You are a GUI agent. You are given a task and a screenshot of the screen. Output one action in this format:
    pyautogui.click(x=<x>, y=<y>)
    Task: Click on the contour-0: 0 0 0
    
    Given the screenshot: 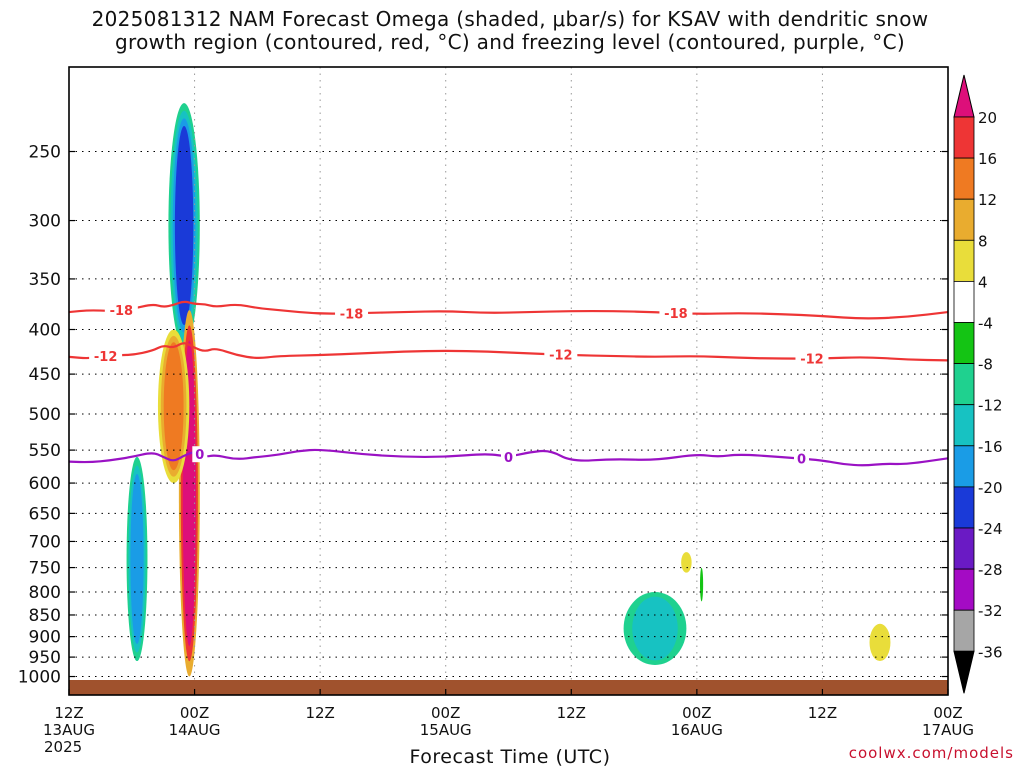 What is the action you would take?
    pyautogui.click(x=508, y=457)
    